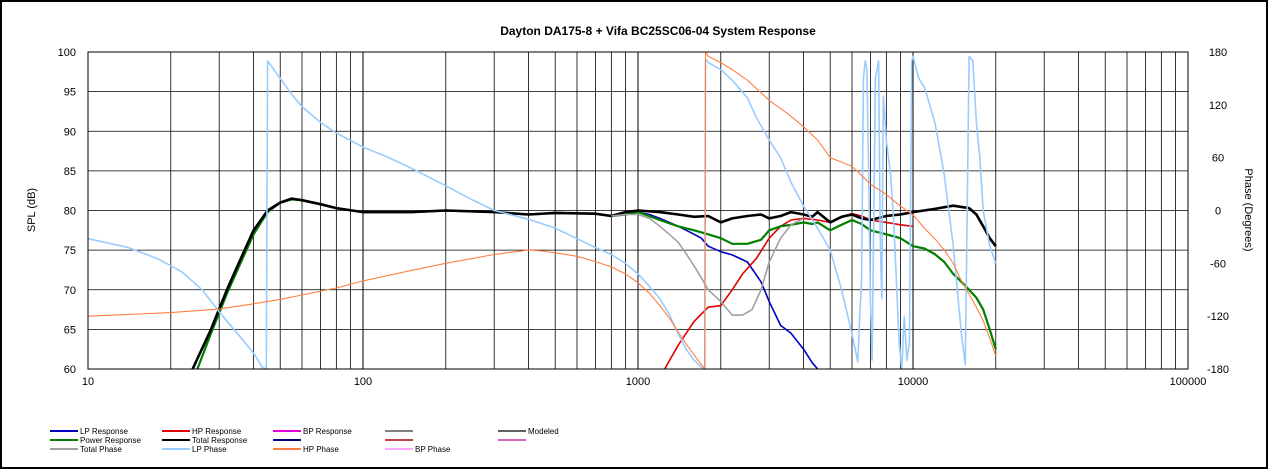 This screenshot has width=1268, height=469. What do you see at coordinates (1218, 106) in the screenshot?
I see `y-tick-label-right: 120` at bounding box center [1218, 106].